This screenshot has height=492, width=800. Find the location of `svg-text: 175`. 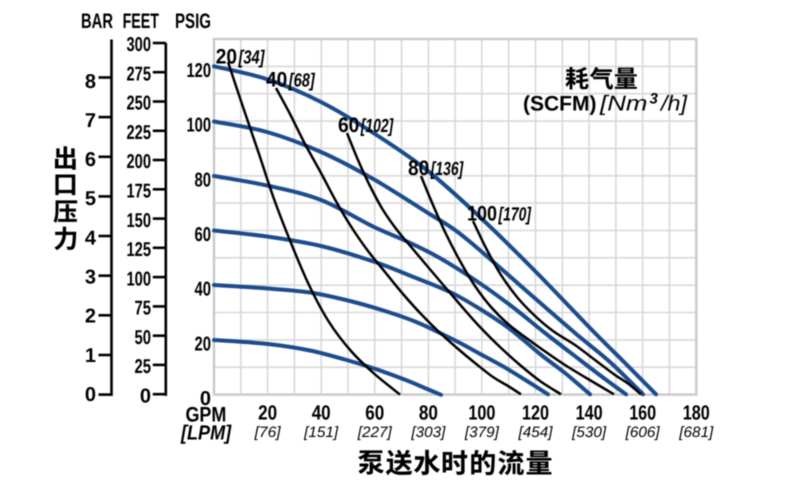

svg-text: 175 is located at coordinates (139, 192).